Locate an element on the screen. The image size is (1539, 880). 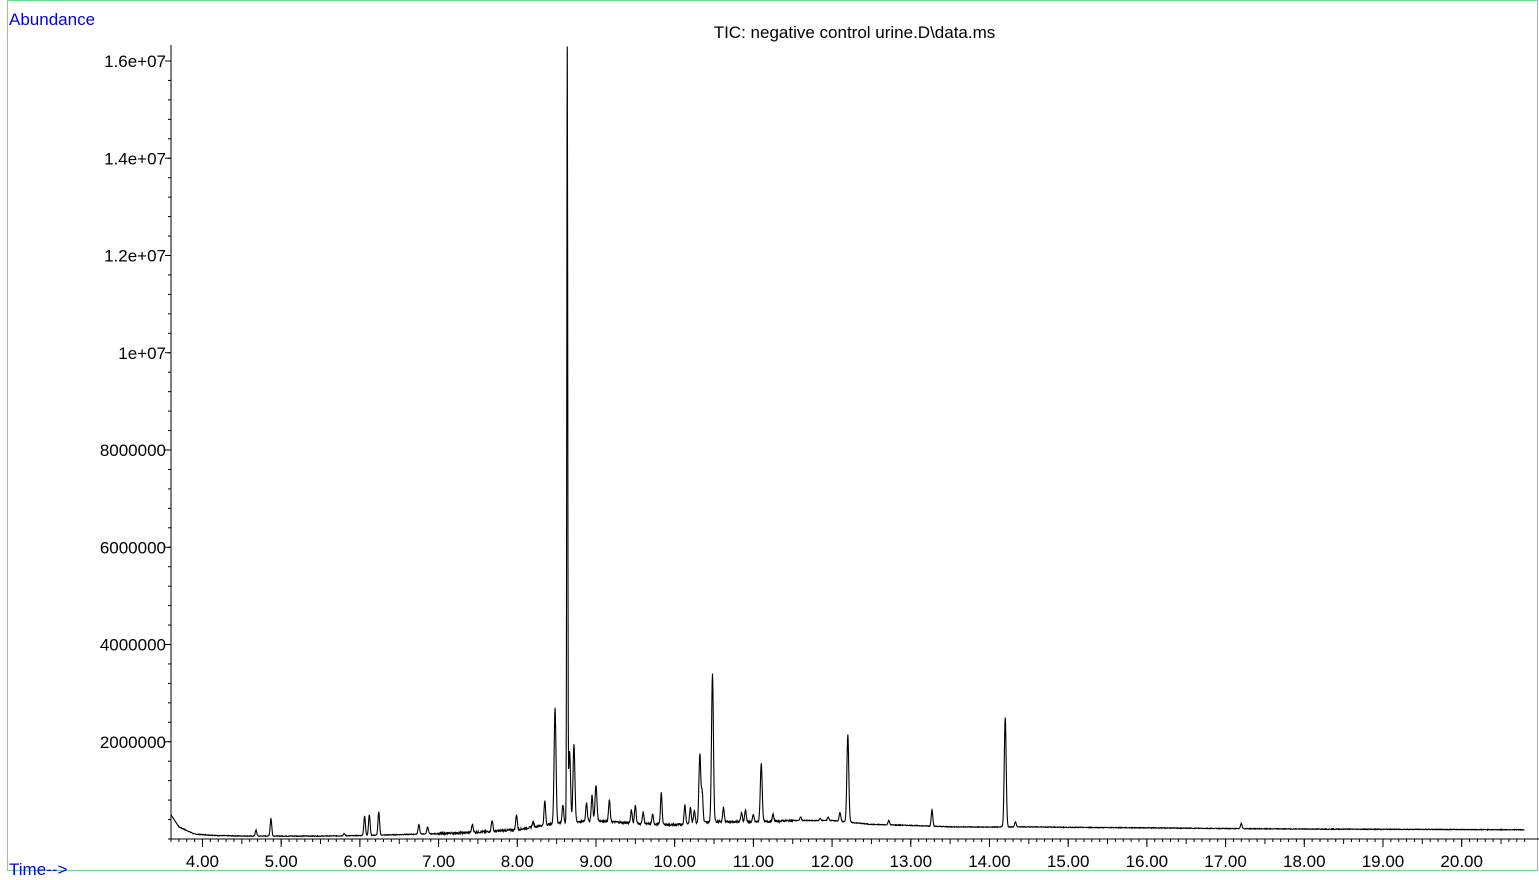
x-tick-label: 17.00 is located at coordinates (1225, 861).